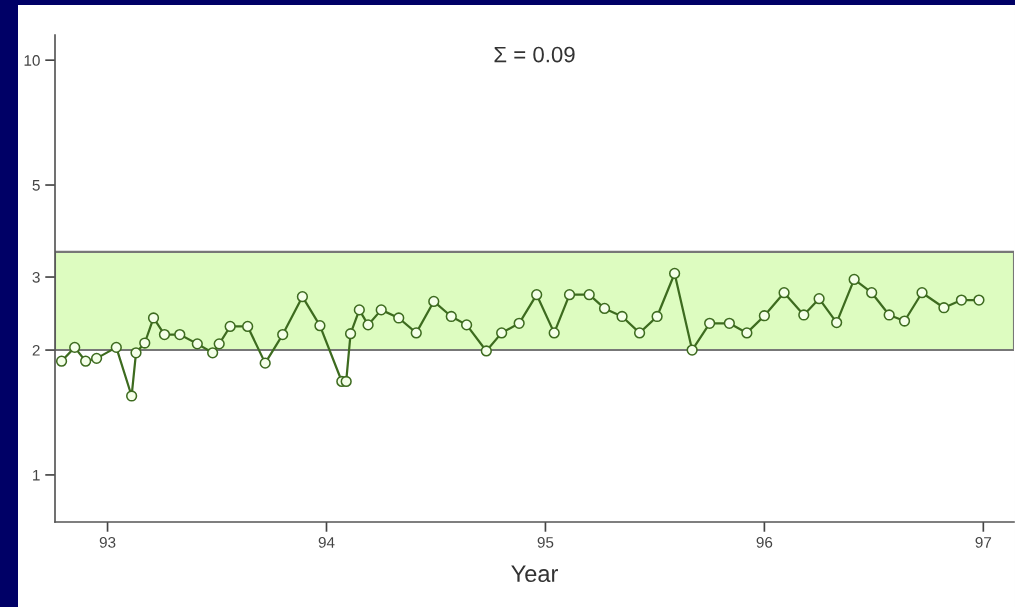 The image size is (1015, 607). What do you see at coordinates (534, 574) in the screenshot?
I see `x-axis-title: Year` at bounding box center [534, 574].